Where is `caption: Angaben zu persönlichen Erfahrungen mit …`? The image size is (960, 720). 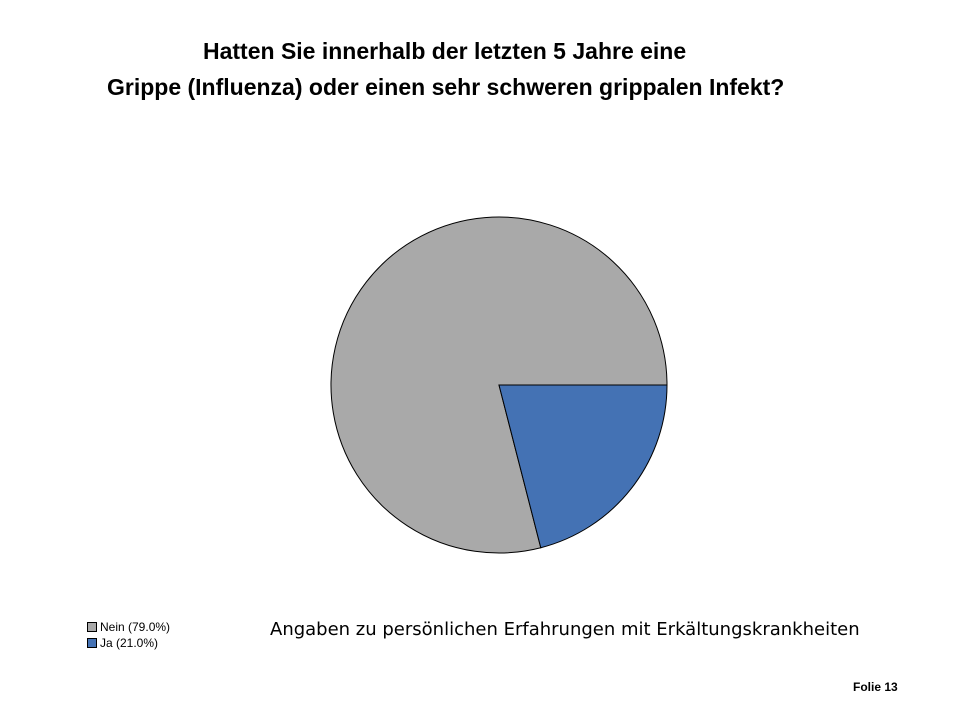 caption: Angaben zu persönlichen Erfahrungen mit … is located at coordinates (565, 629).